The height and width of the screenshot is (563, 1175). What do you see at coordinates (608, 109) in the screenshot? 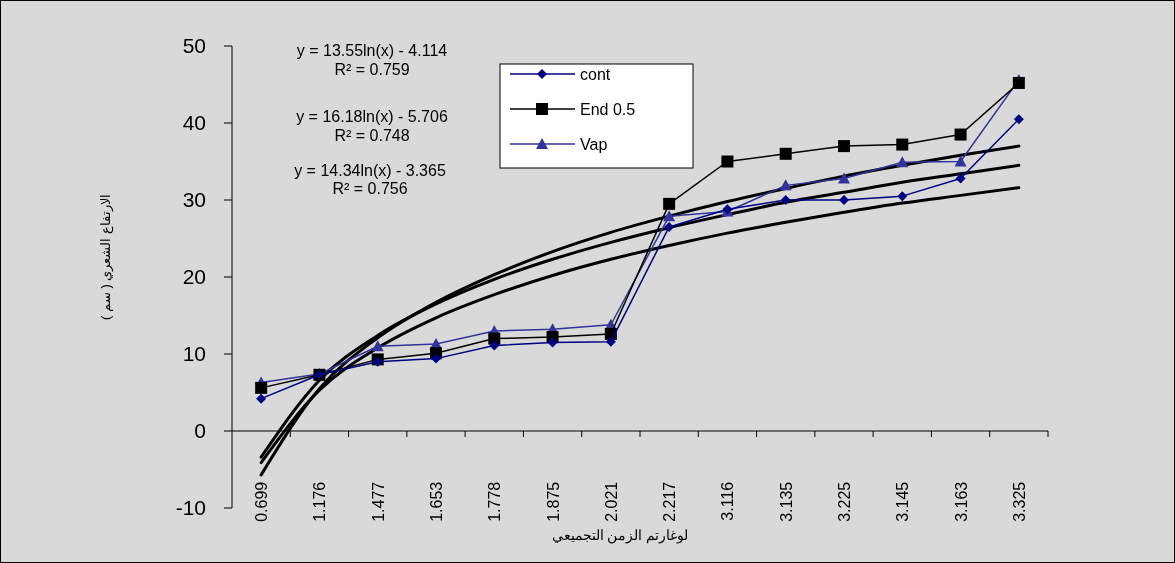
I see `legend-label: End 0.5` at bounding box center [608, 109].